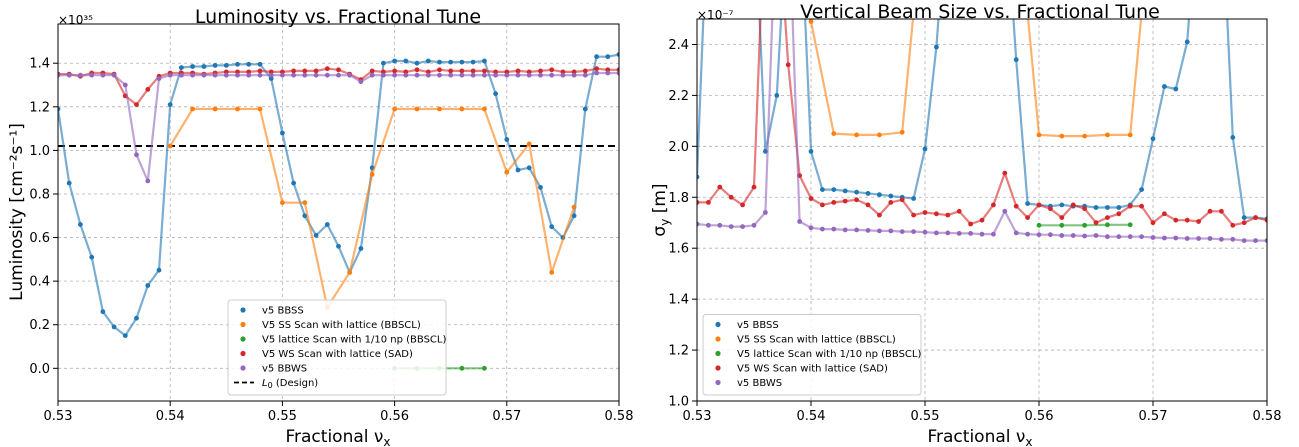  Describe the element at coordinates (829, 354) in the screenshot. I see `chart2-legend-label-2: V5 lattice Scan with 1/10 np (BBSCL)` at that location.